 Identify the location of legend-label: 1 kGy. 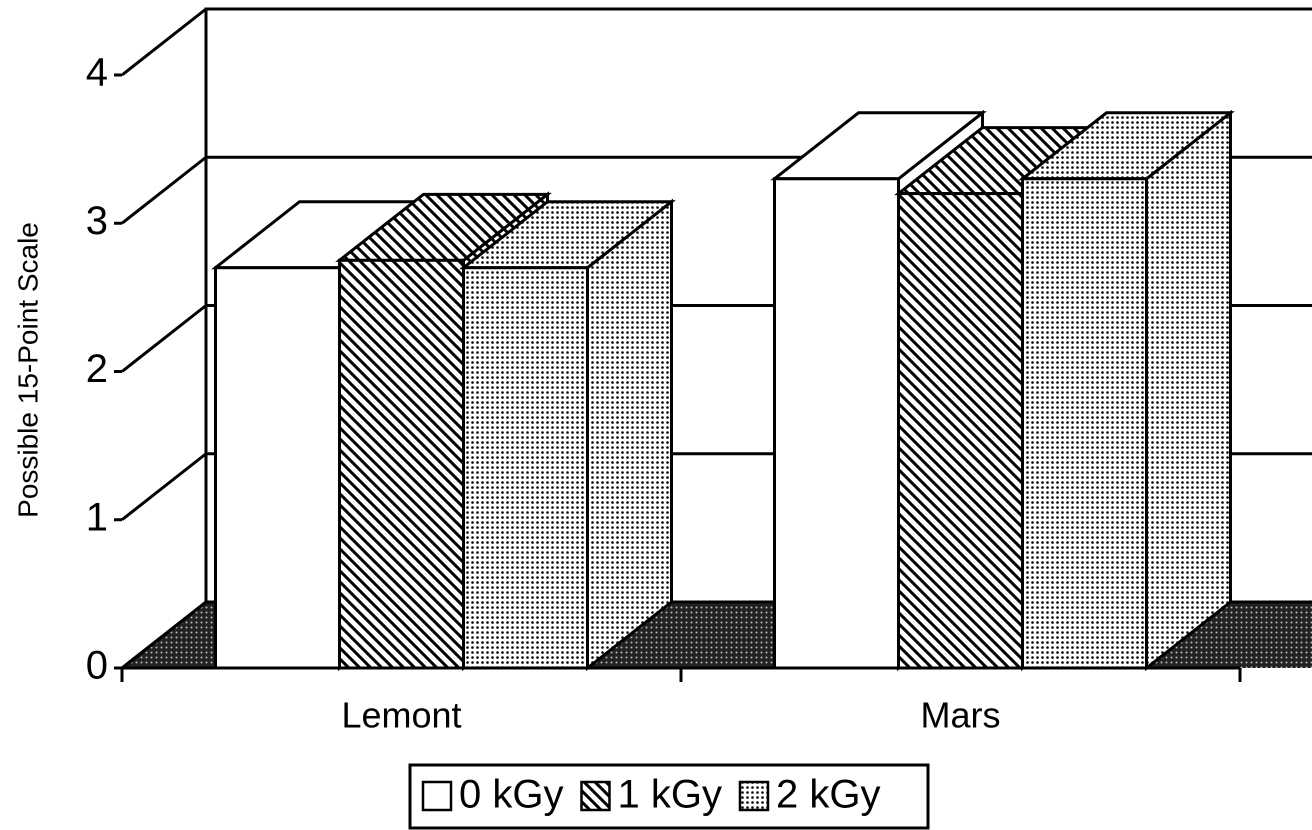
(669, 795).